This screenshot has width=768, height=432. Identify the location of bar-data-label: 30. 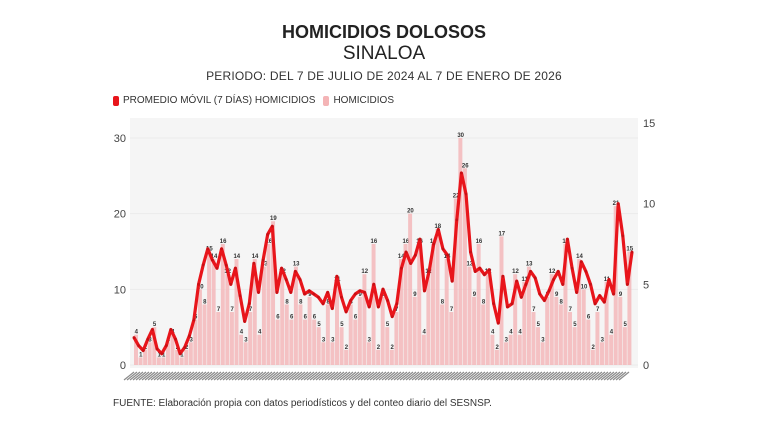
(460, 136).